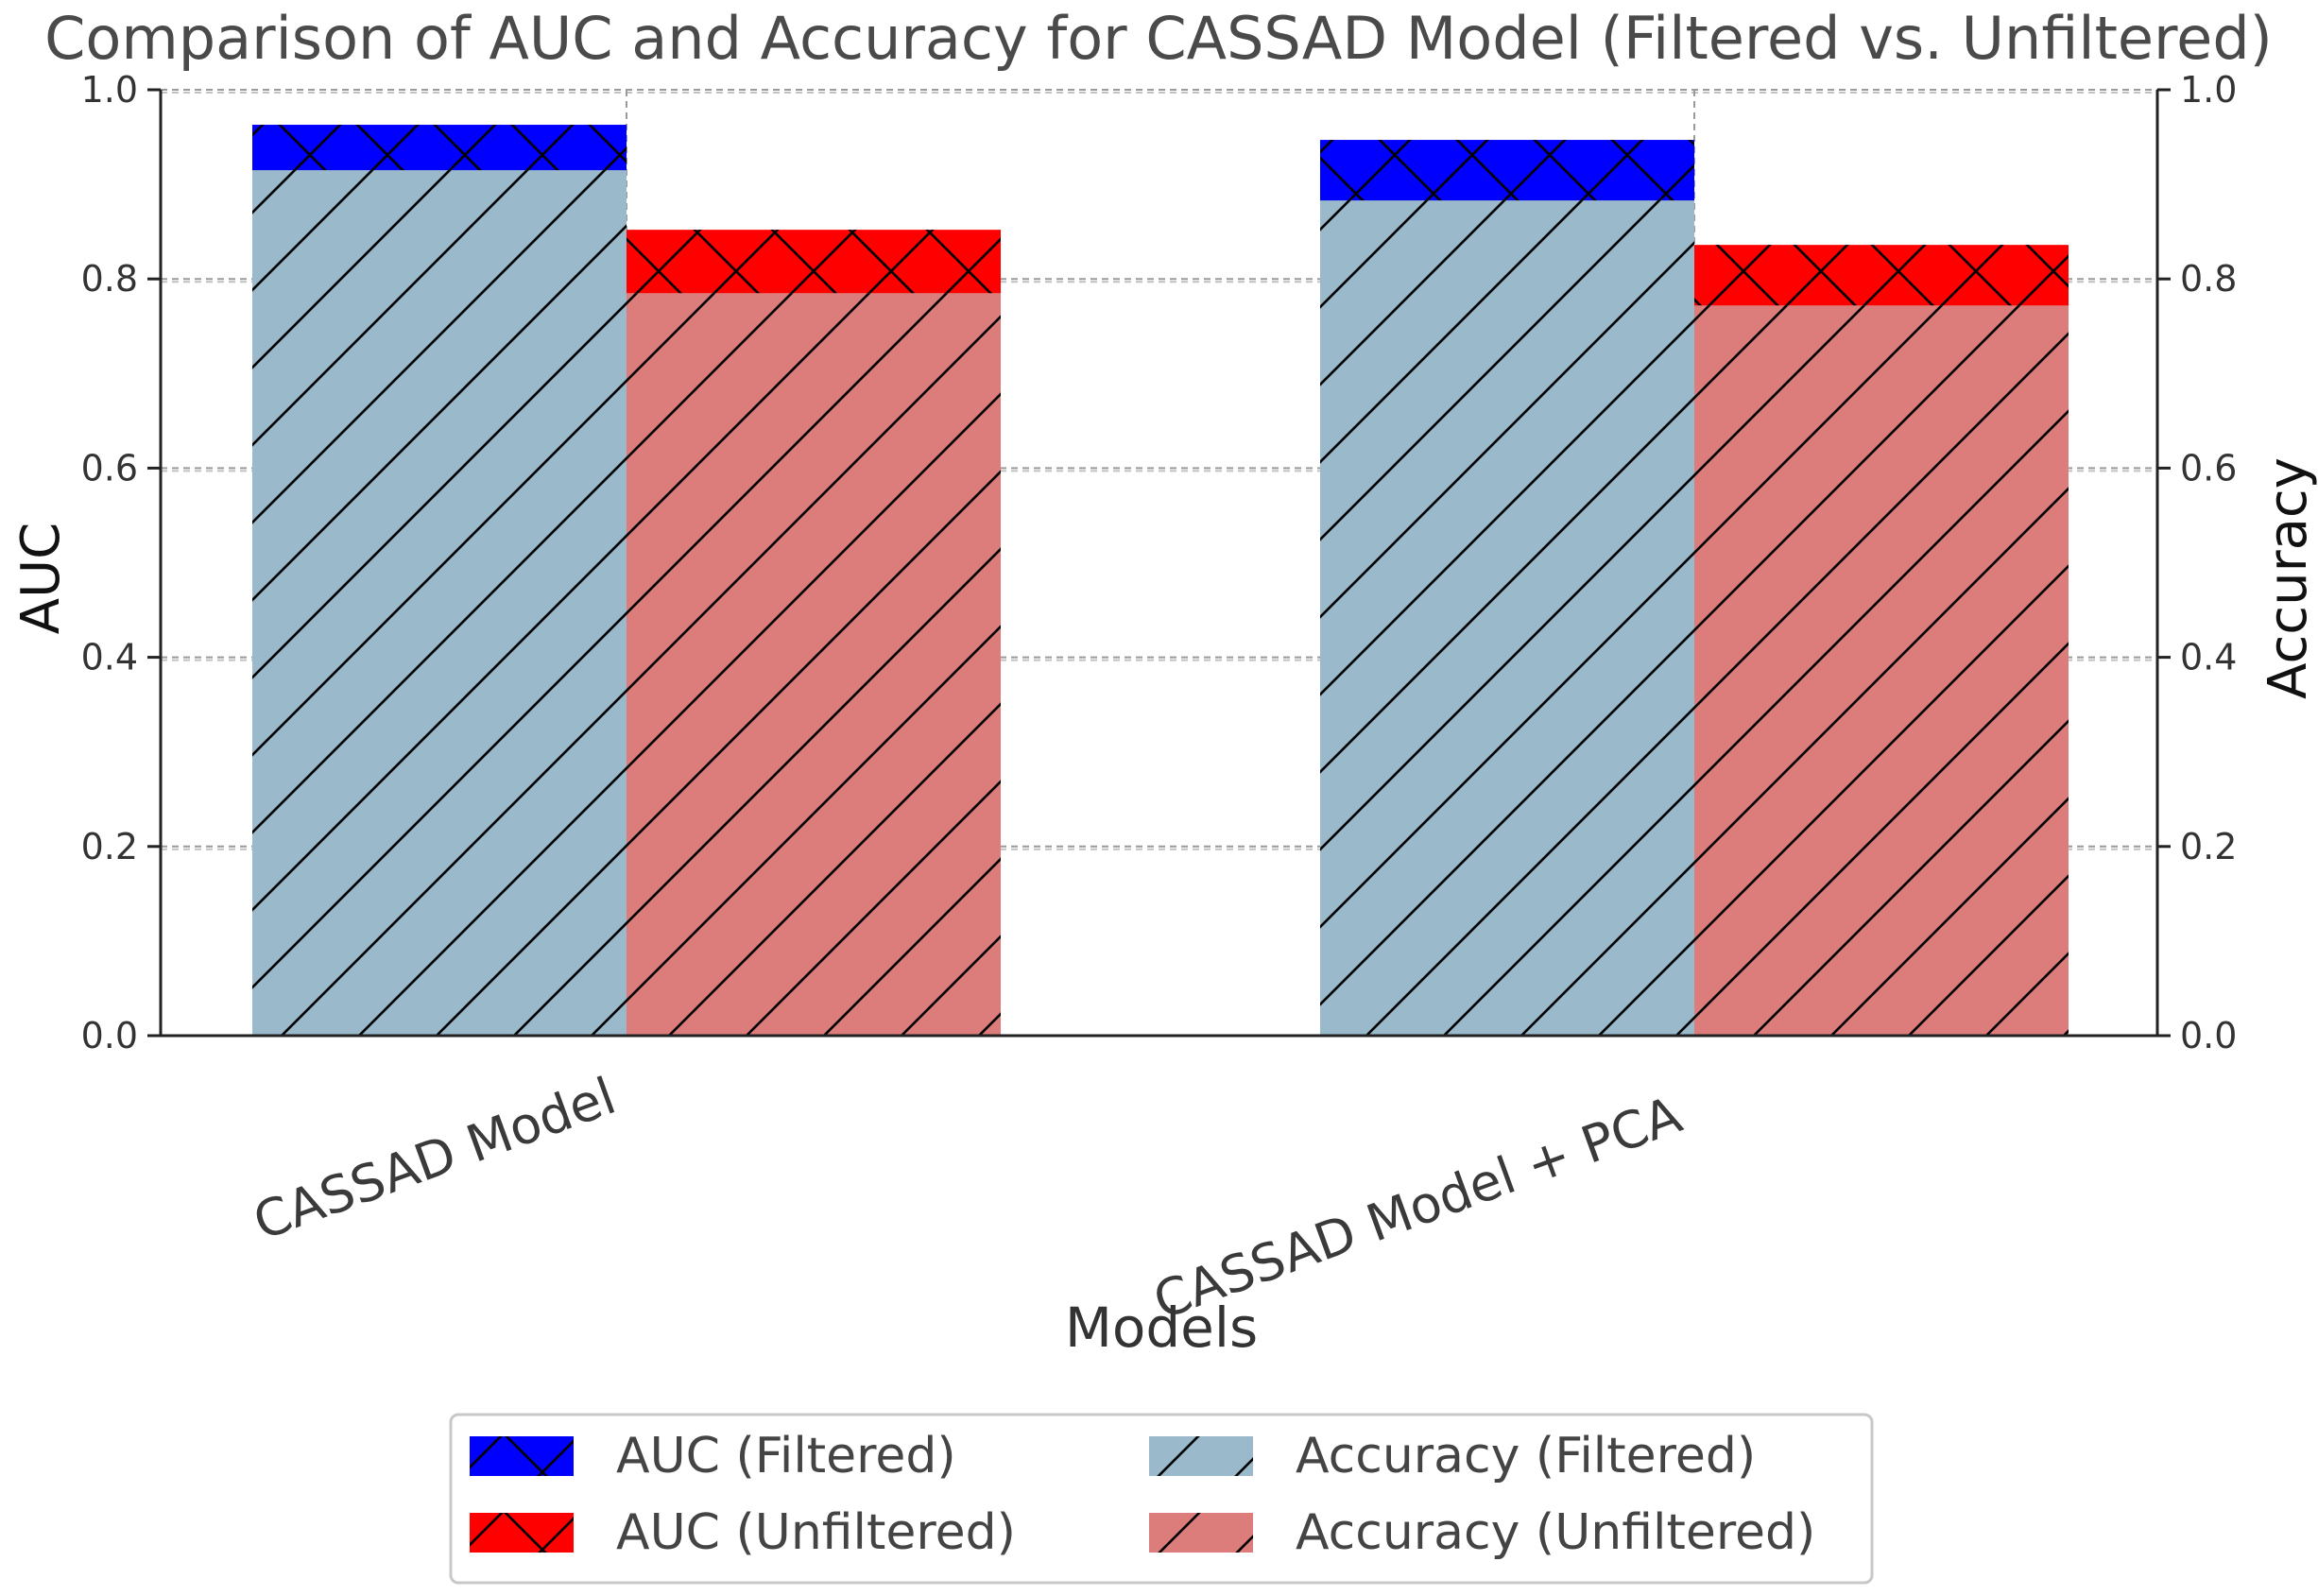 This screenshot has width=2318, height=1596. I want to click on y-tick-label-left-0: 0.0, so click(109, 1035).